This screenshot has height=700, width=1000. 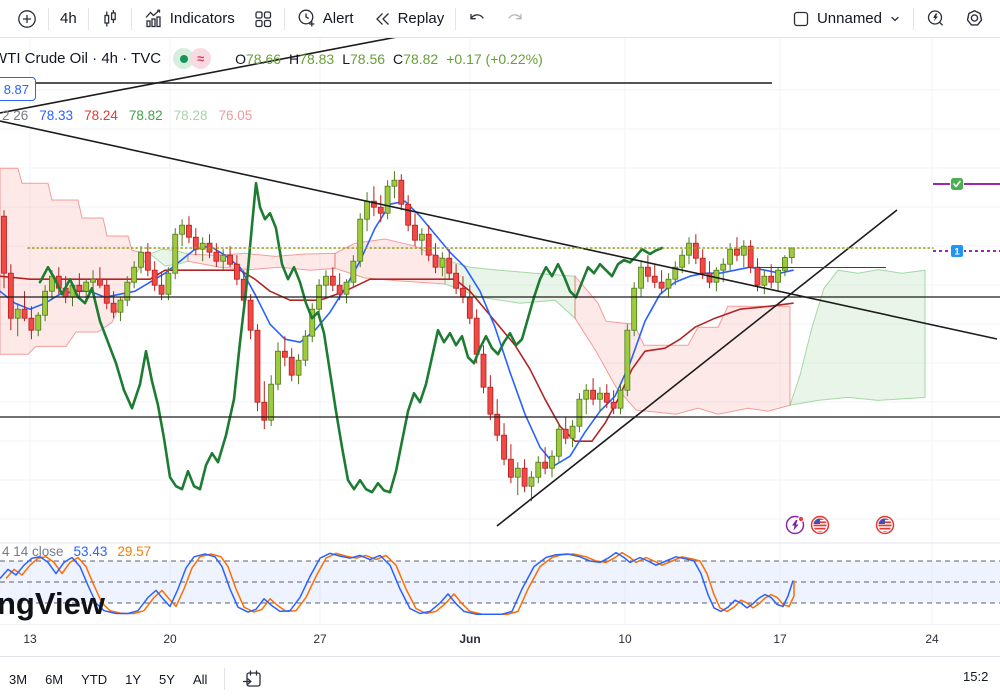 What do you see at coordinates (382, 18) in the screenshot?
I see `replay-icon` at bounding box center [382, 18].